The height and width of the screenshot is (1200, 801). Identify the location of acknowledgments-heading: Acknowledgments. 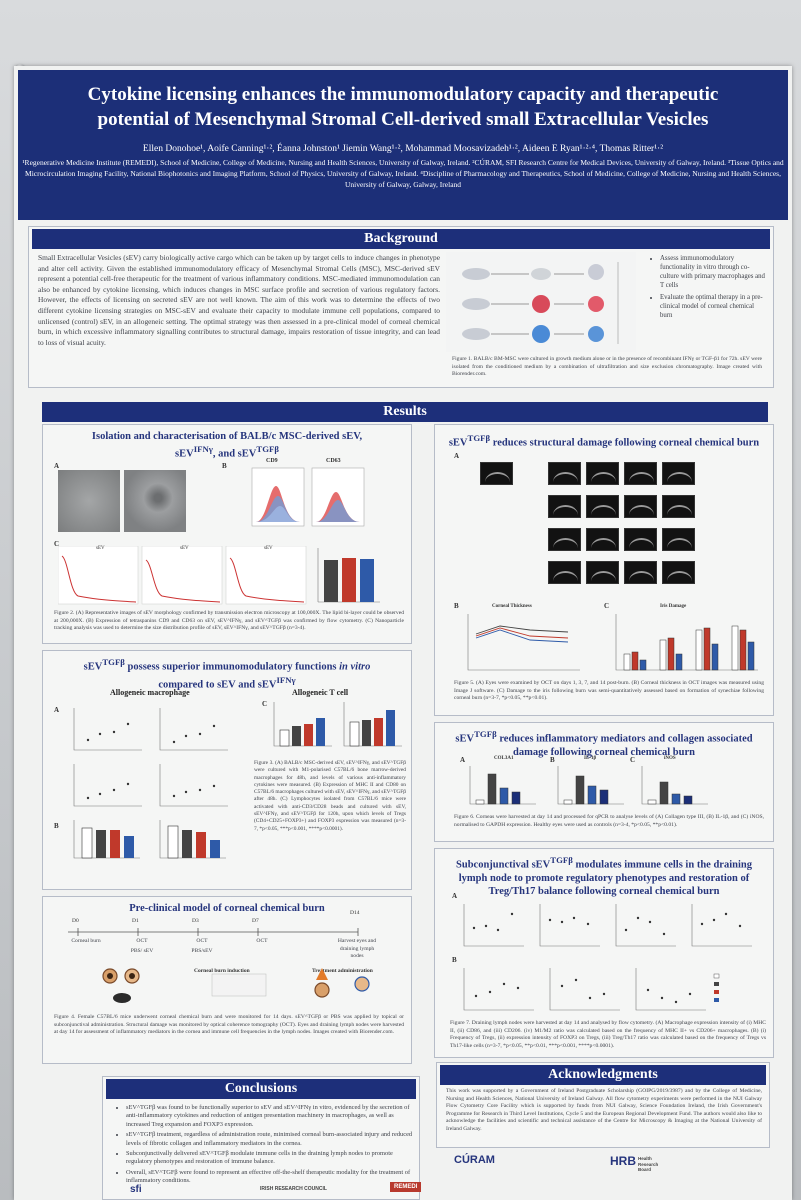
(603, 1075).